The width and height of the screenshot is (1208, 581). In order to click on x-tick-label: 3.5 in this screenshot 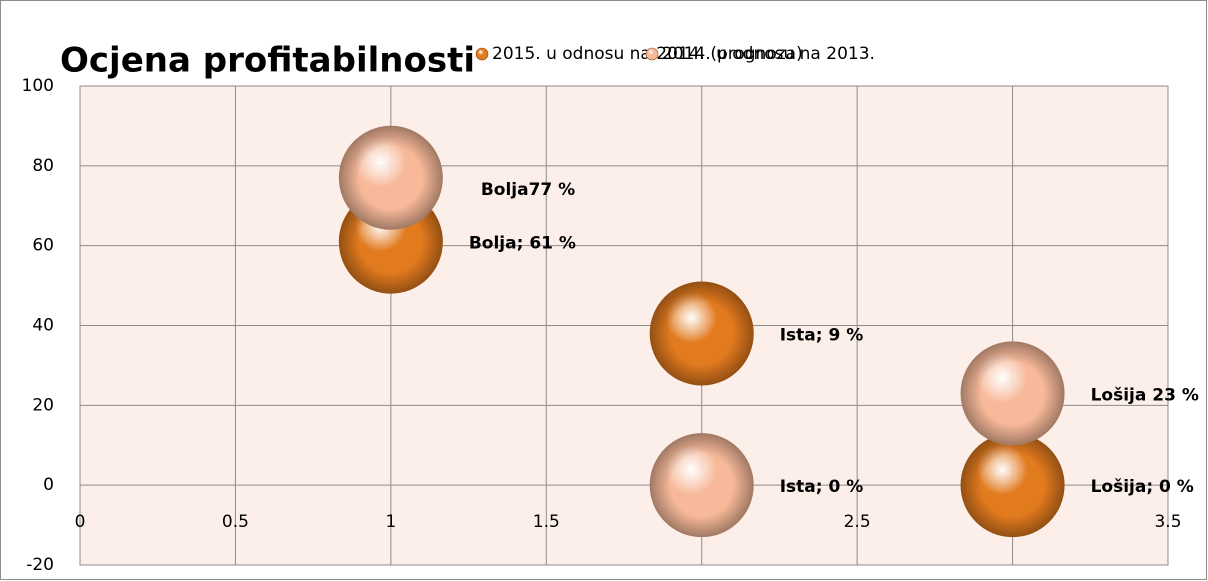, I will do `click(1167, 522)`.